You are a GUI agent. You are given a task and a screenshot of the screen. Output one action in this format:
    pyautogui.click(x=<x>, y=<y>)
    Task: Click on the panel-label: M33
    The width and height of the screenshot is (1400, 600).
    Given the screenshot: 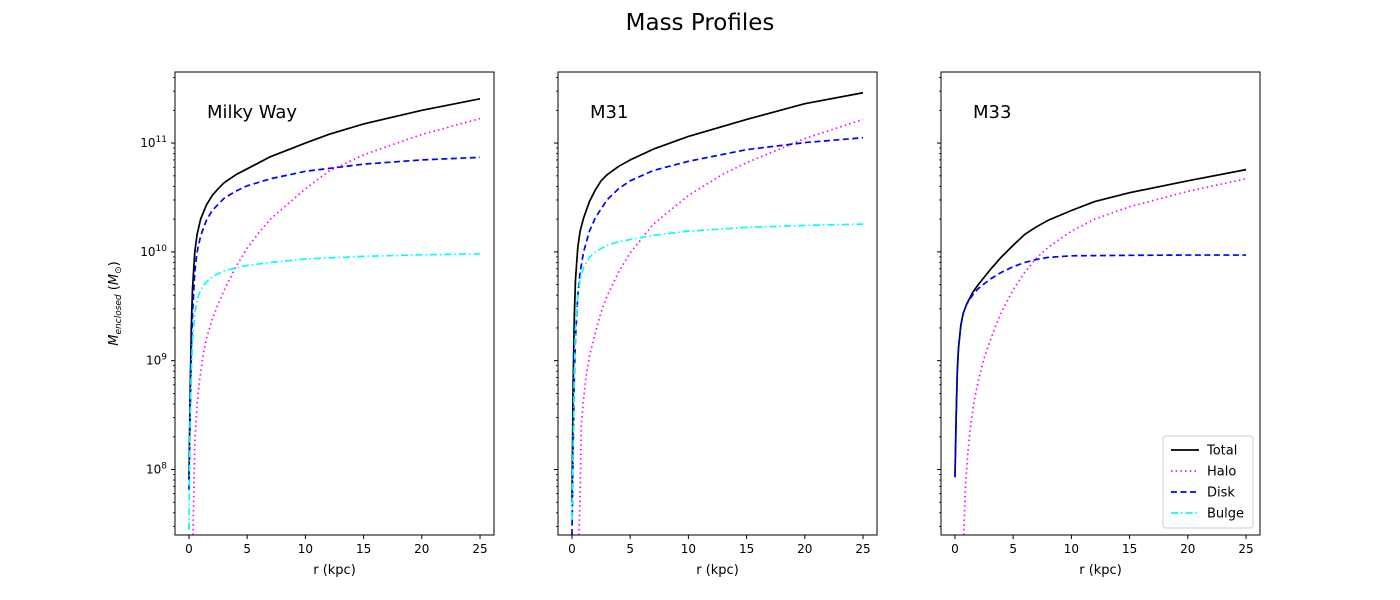 What is the action you would take?
    pyautogui.click(x=992, y=112)
    